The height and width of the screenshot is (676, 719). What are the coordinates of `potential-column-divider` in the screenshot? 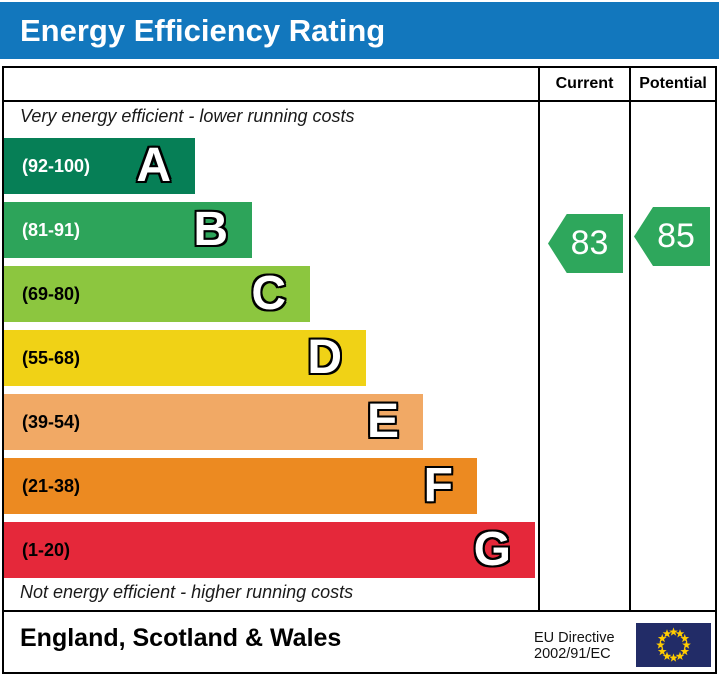 It's located at (630, 340).